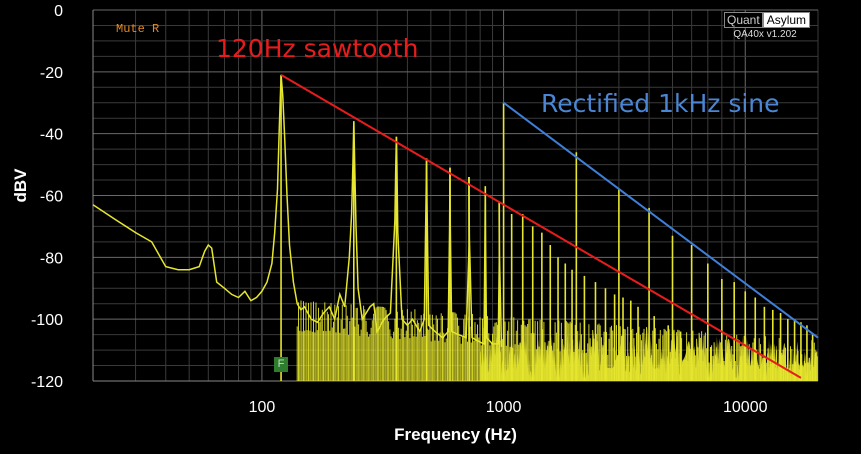 This screenshot has width=861, height=454. Describe the element at coordinates (138, 29) in the screenshot. I see `mute-indicator: Mute R` at that location.